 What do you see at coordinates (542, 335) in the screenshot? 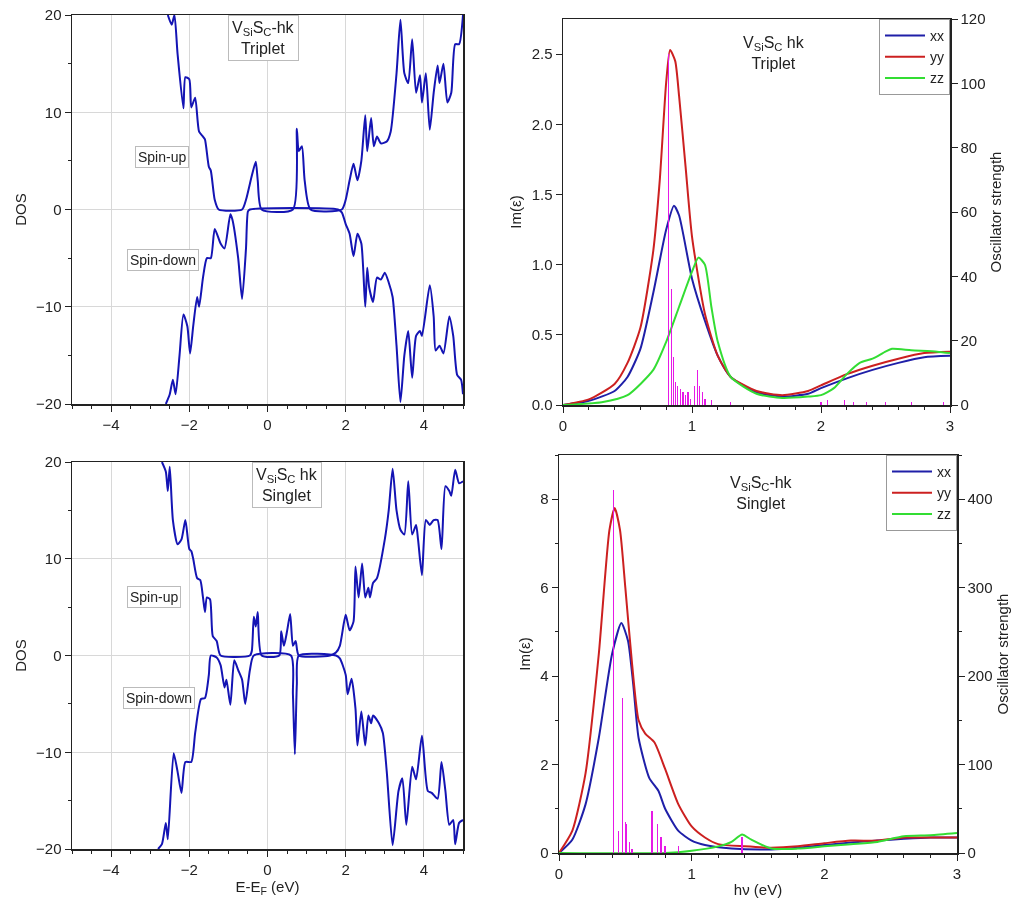
I see `y-tick-label: 0.5` at bounding box center [542, 335].